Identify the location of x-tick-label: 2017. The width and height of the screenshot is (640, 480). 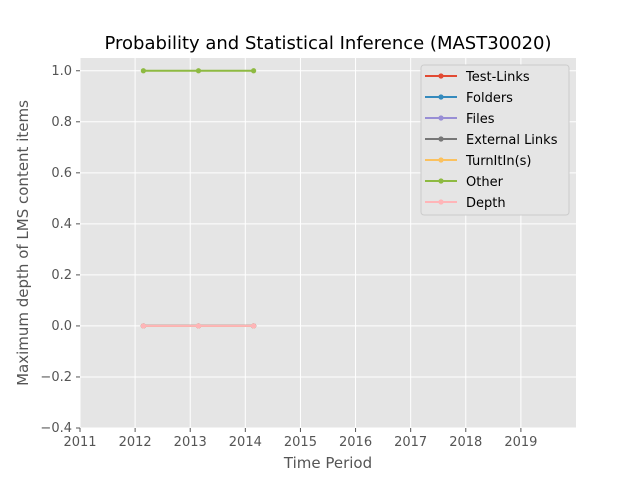
(410, 442).